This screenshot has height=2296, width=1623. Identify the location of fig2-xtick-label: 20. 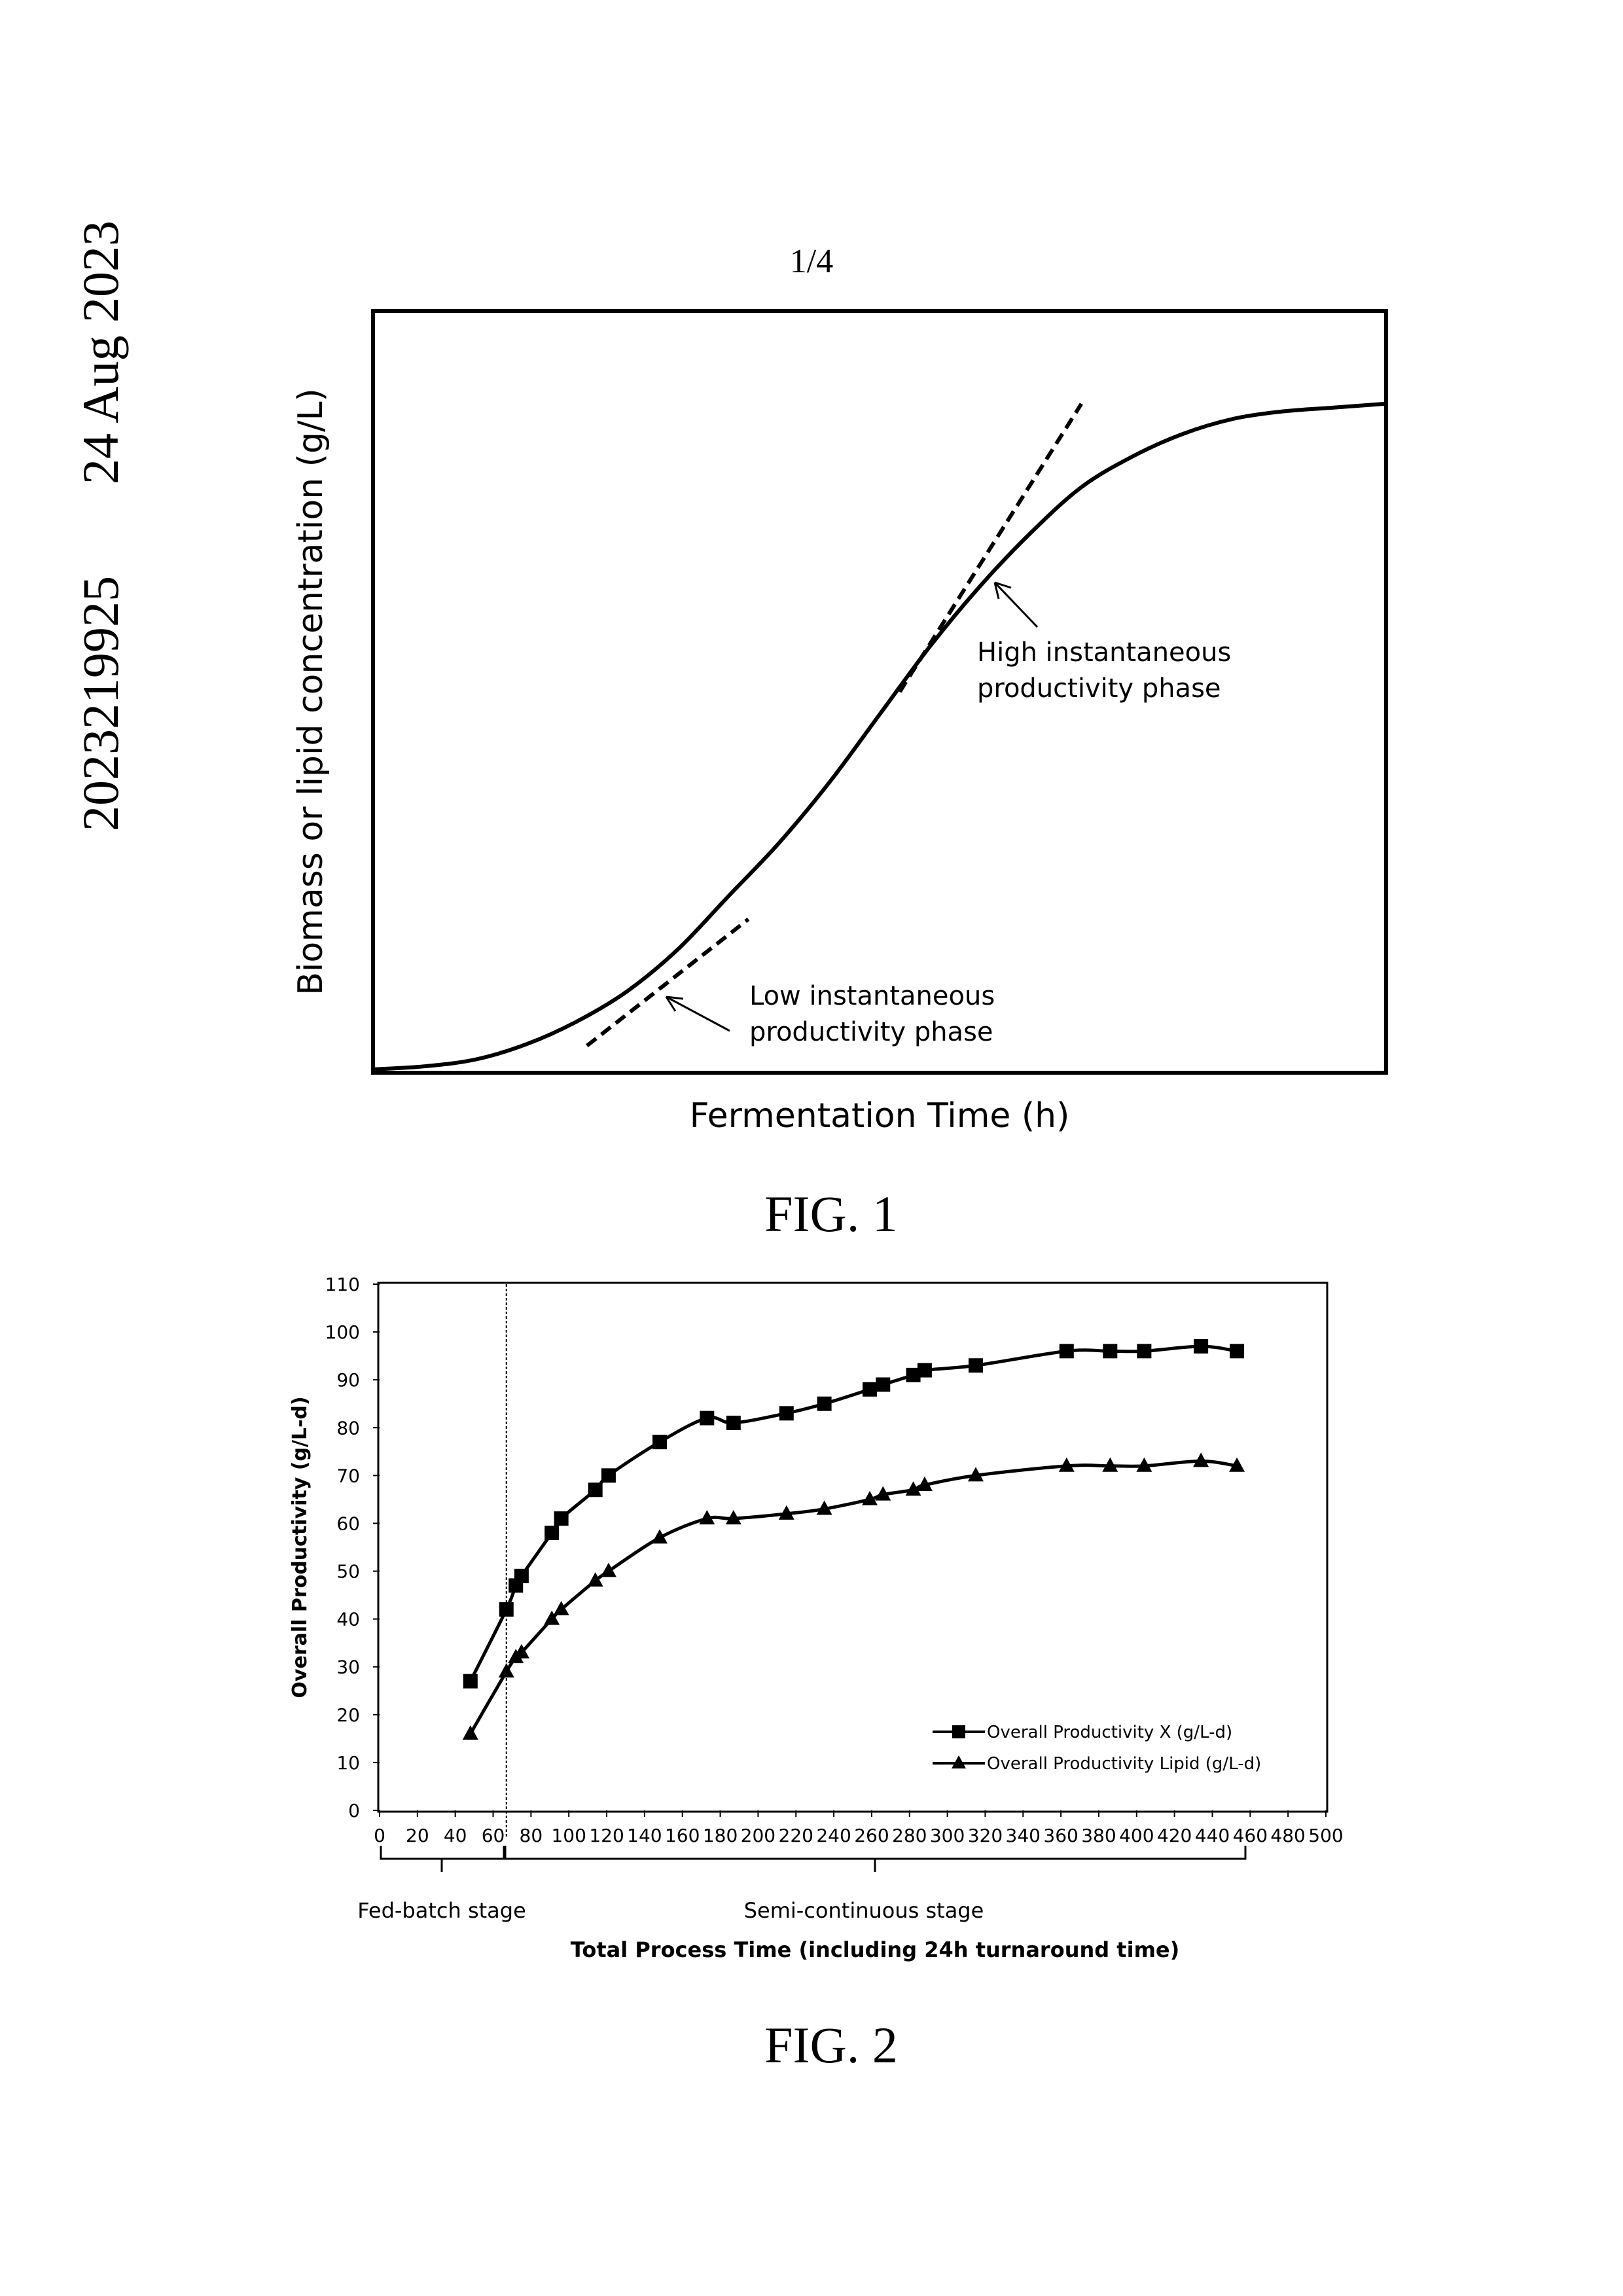
(417, 1835).